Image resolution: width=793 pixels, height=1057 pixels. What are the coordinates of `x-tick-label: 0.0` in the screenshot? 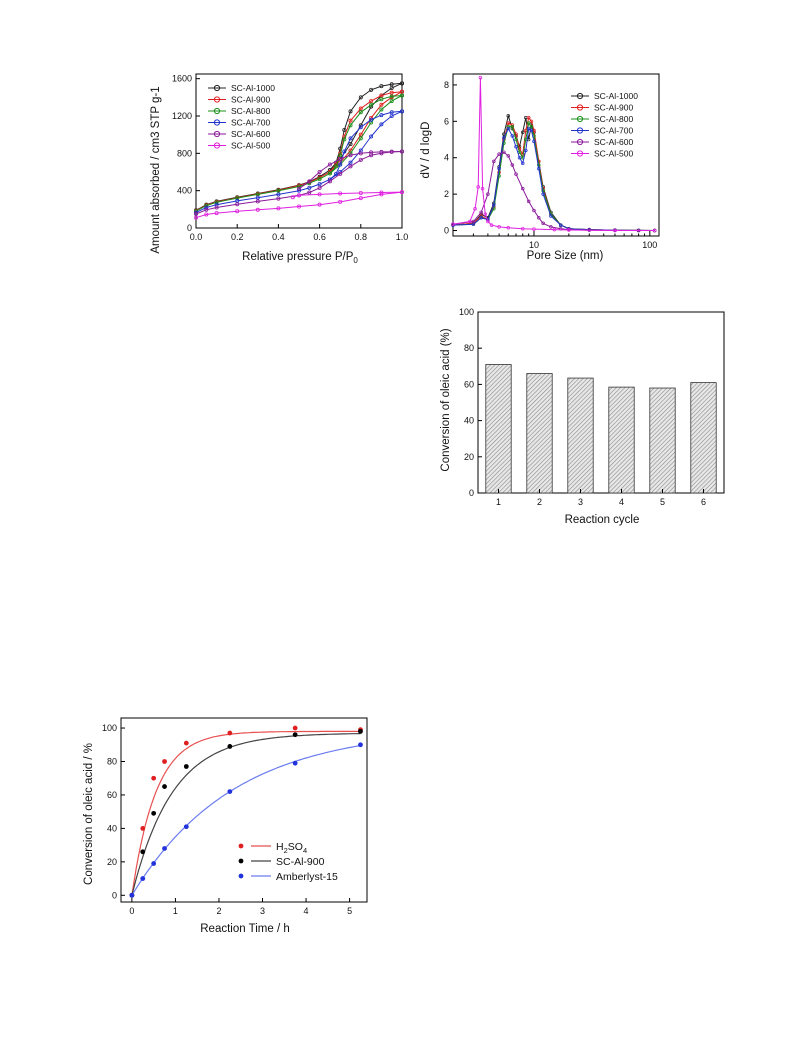 It's located at (196, 237).